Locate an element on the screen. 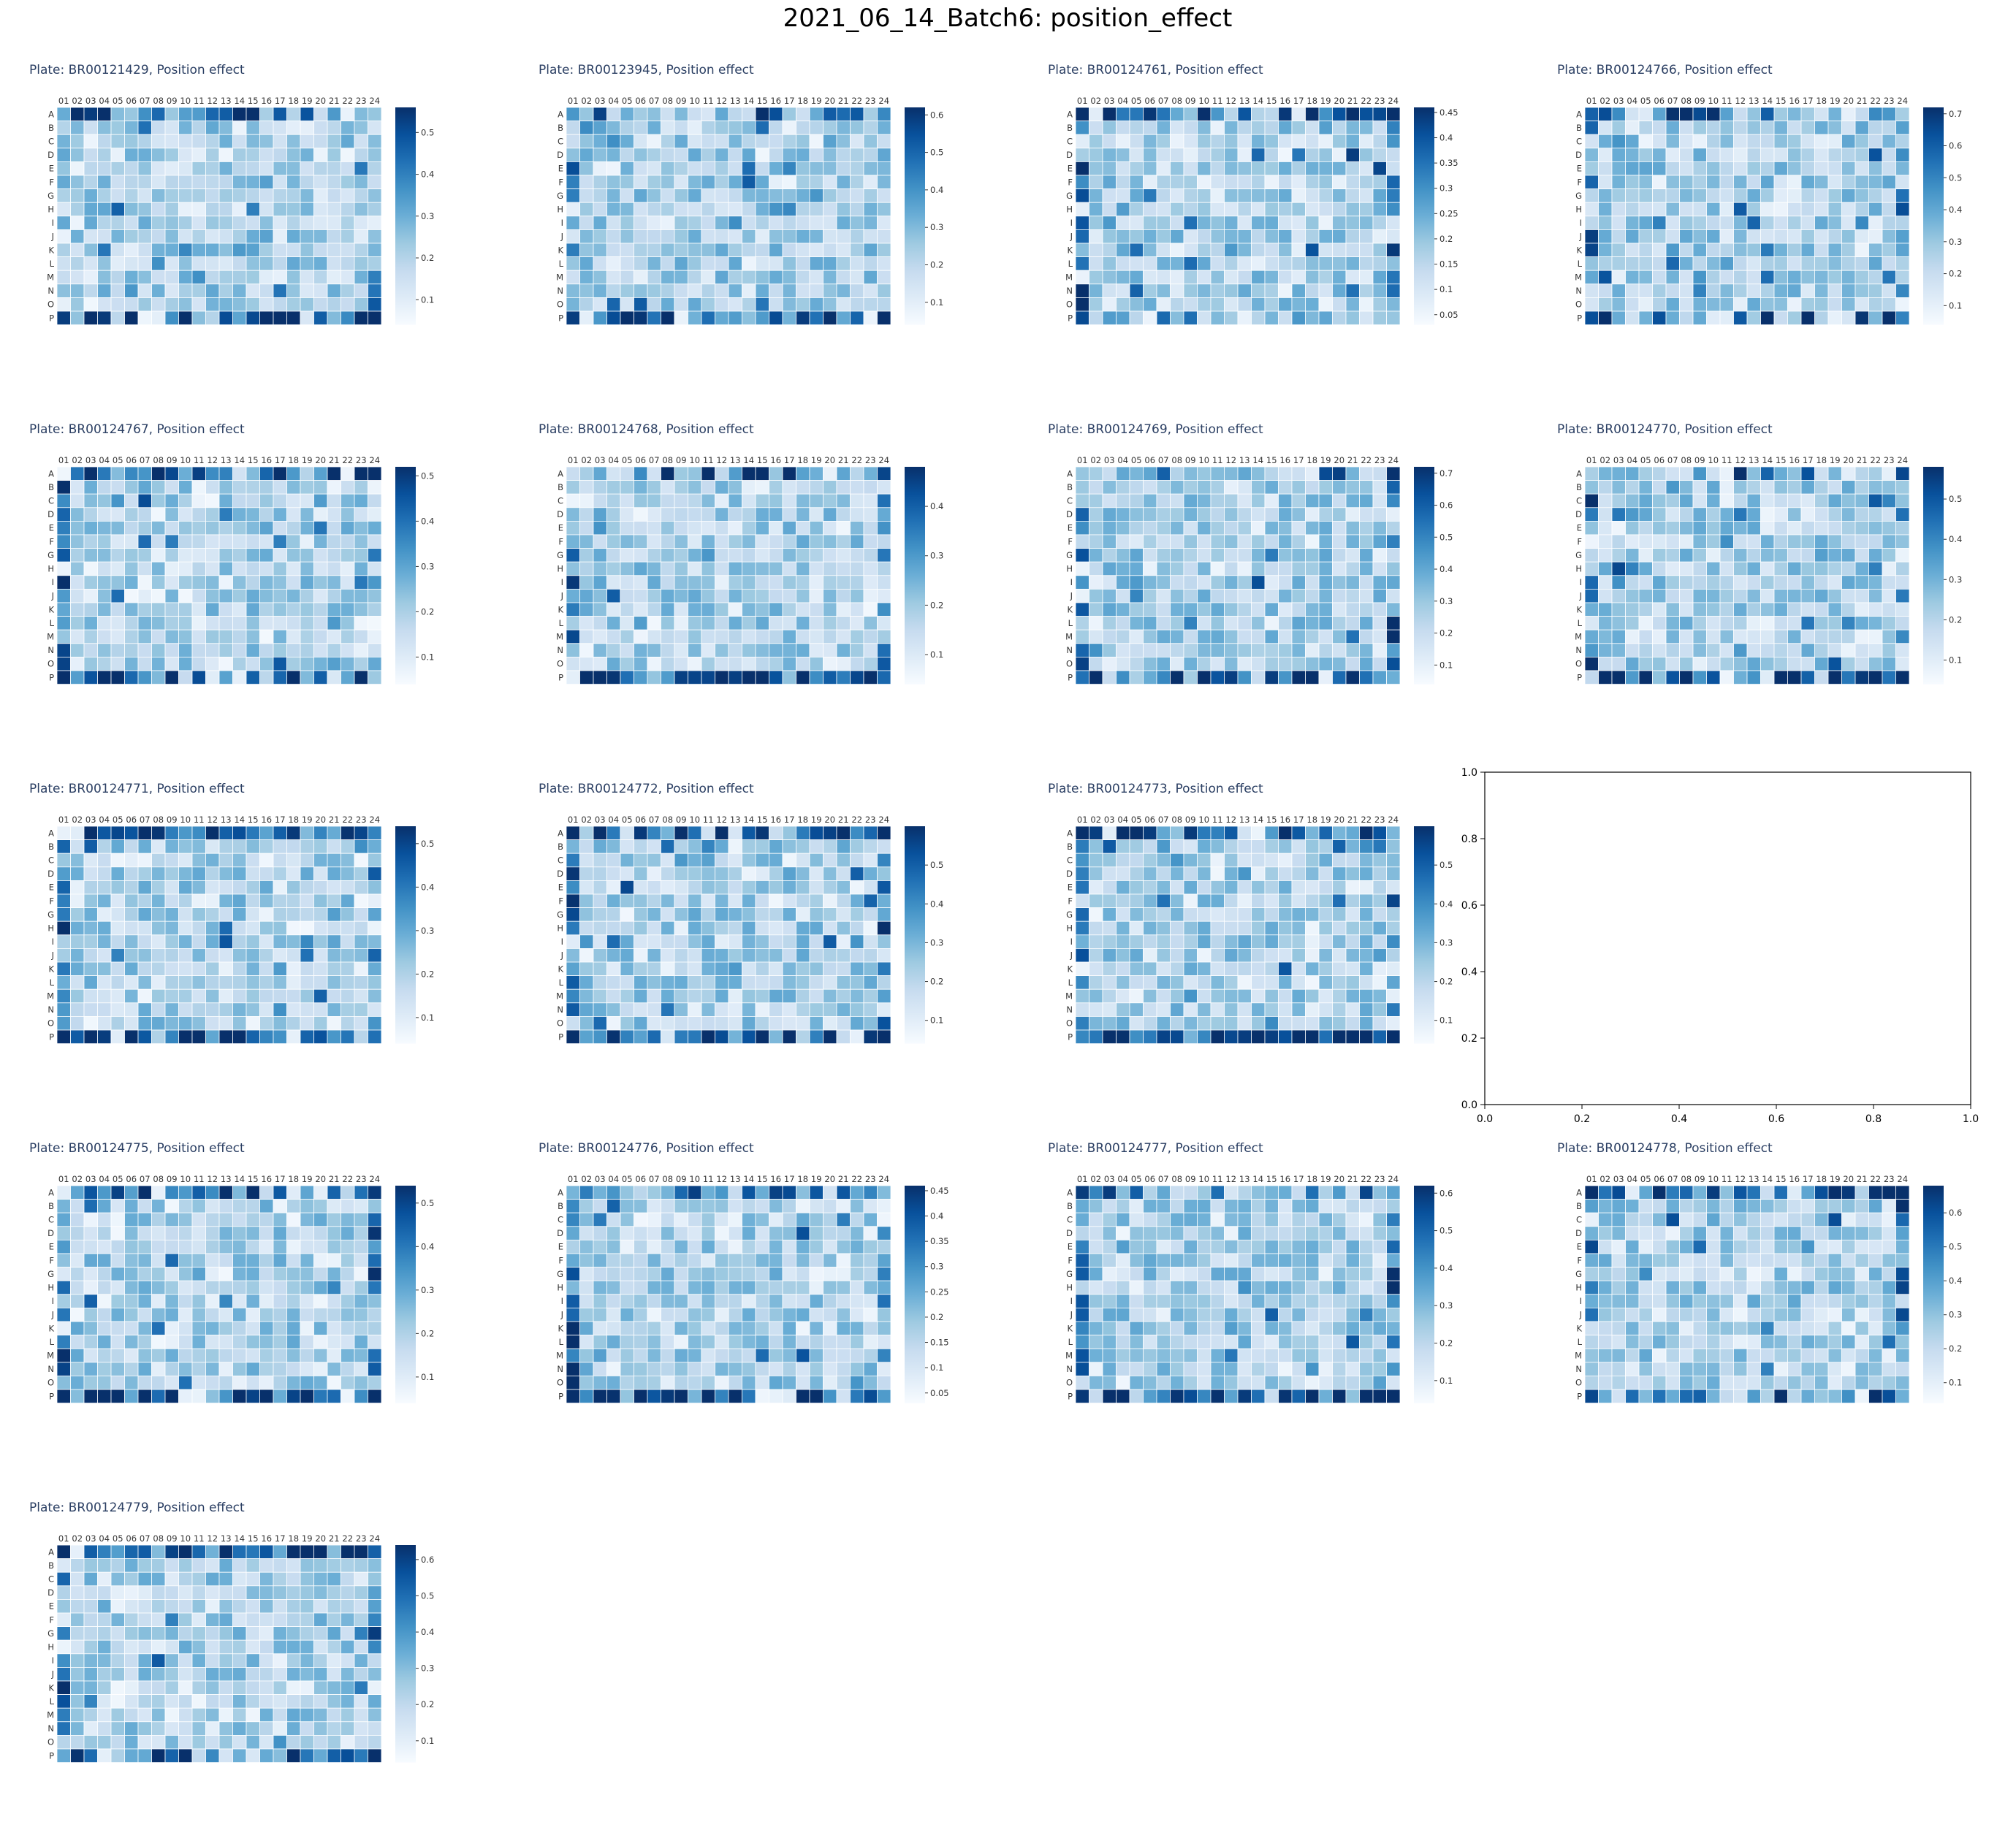 The height and width of the screenshot is (1830, 2016). column-label: 11 is located at coordinates (199, 820).